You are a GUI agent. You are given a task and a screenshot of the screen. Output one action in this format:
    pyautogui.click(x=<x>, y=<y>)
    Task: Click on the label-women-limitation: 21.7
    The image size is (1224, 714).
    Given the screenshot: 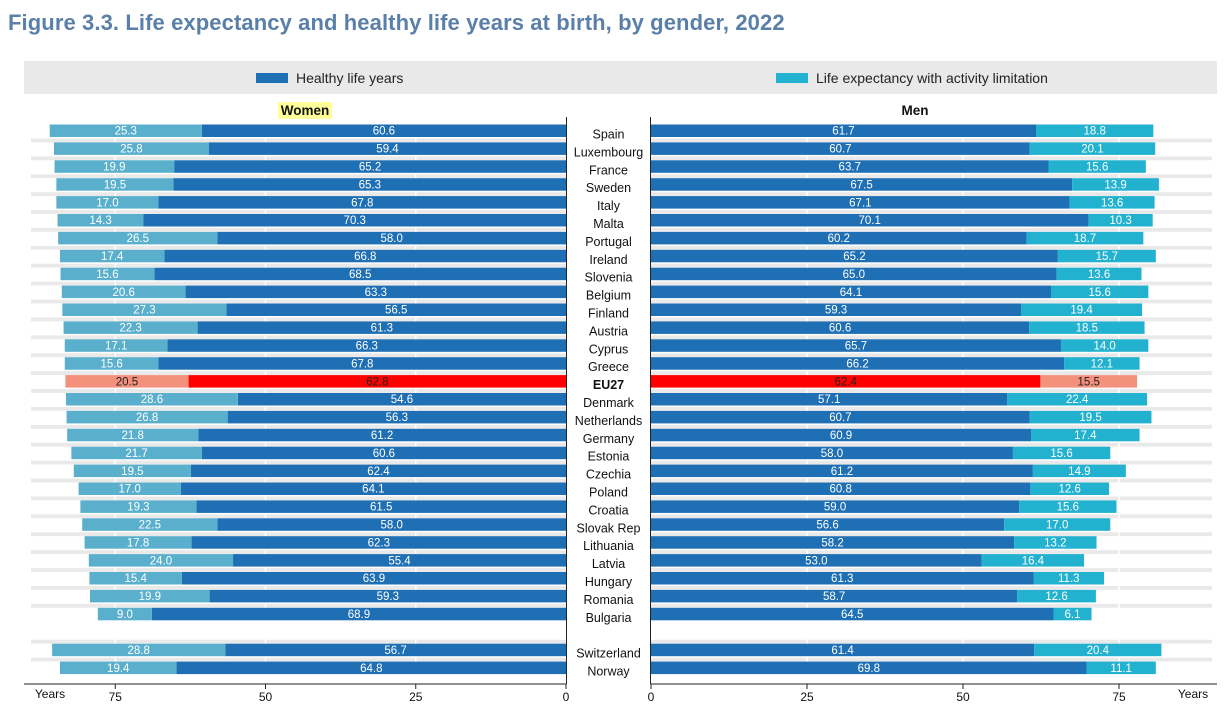 What is the action you would take?
    pyautogui.click(x=136, y=454)
    